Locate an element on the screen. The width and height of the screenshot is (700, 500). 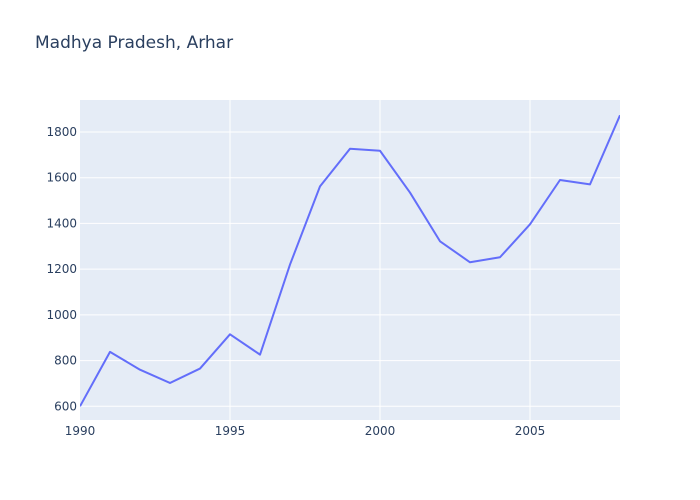
y-tick-label: 800 is located at coordinates (65, 361).